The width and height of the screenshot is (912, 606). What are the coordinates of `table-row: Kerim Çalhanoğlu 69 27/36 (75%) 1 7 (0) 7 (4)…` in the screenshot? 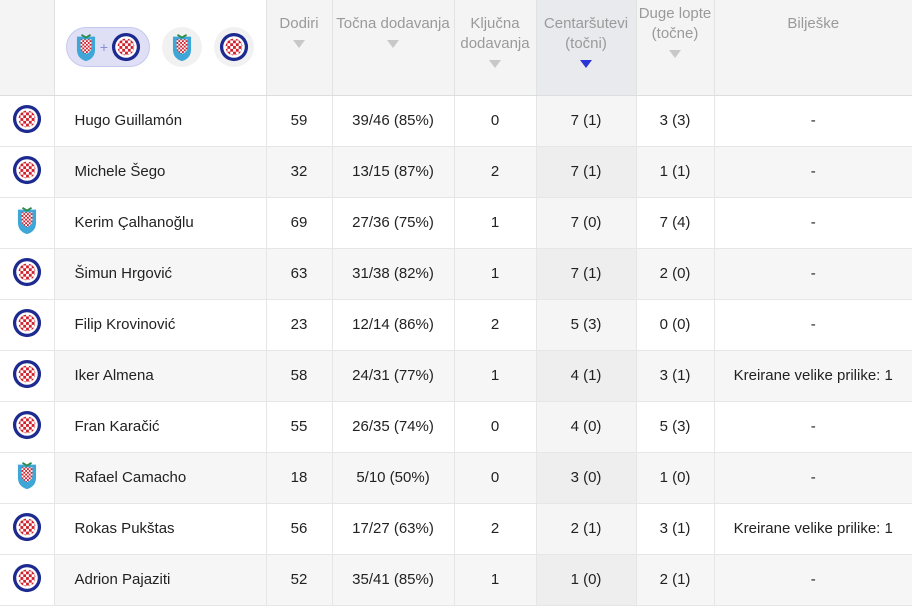 It's located at (456, 223).